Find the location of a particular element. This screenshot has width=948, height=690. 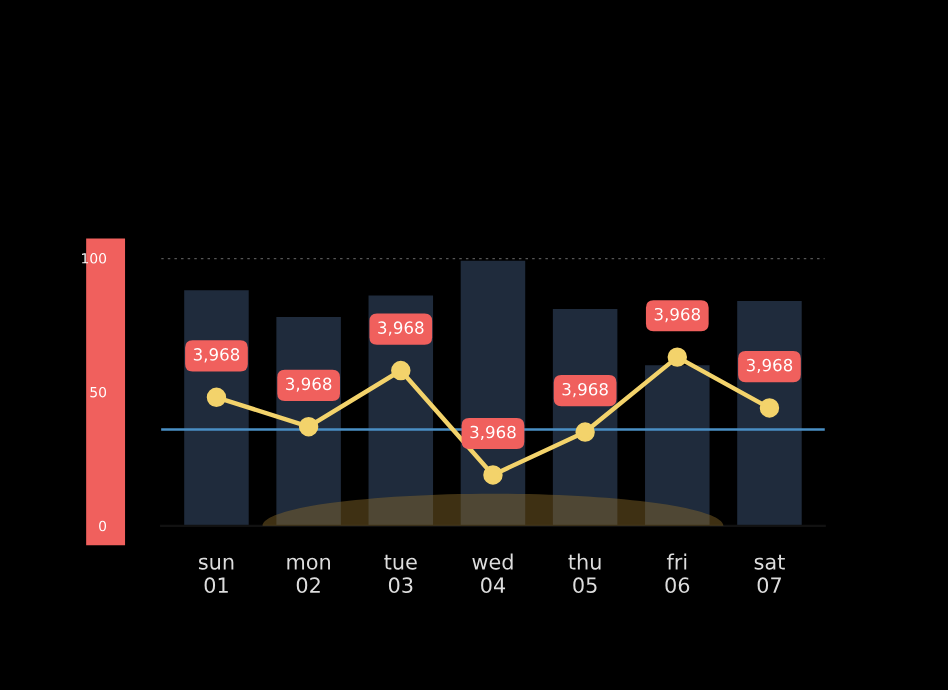

bar is located at coordinates (677, 445).